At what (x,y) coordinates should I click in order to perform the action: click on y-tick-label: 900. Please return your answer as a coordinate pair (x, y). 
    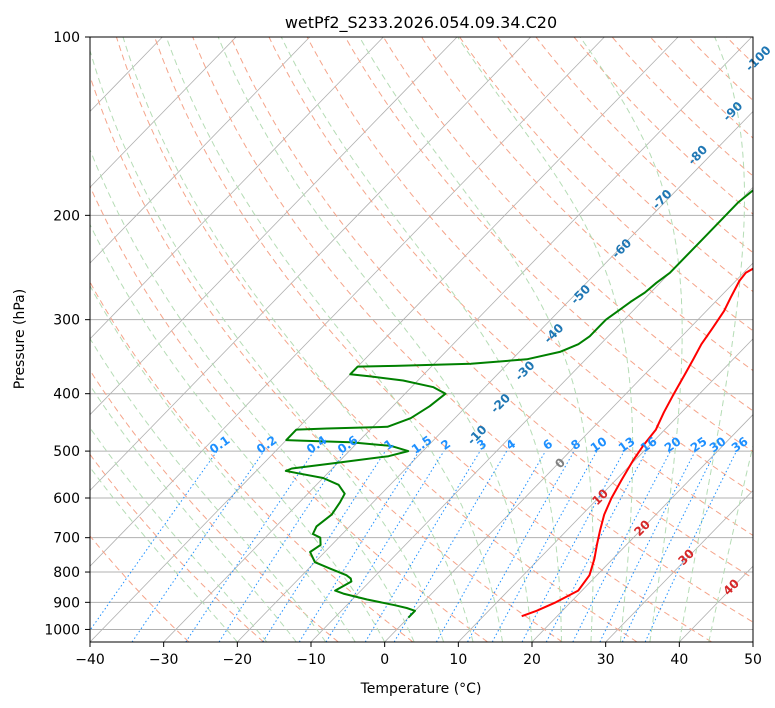
    Looking at the image, I should click on (66, 603).